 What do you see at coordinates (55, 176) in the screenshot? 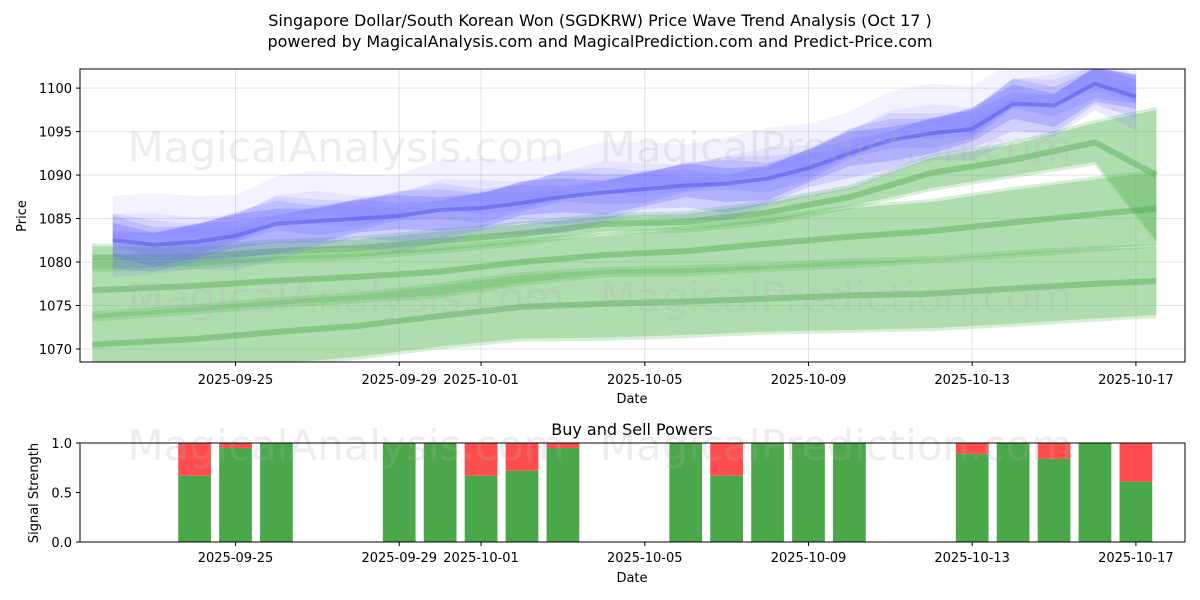
I see `y-tick-label: 1090` at bounding box center [55, 176].